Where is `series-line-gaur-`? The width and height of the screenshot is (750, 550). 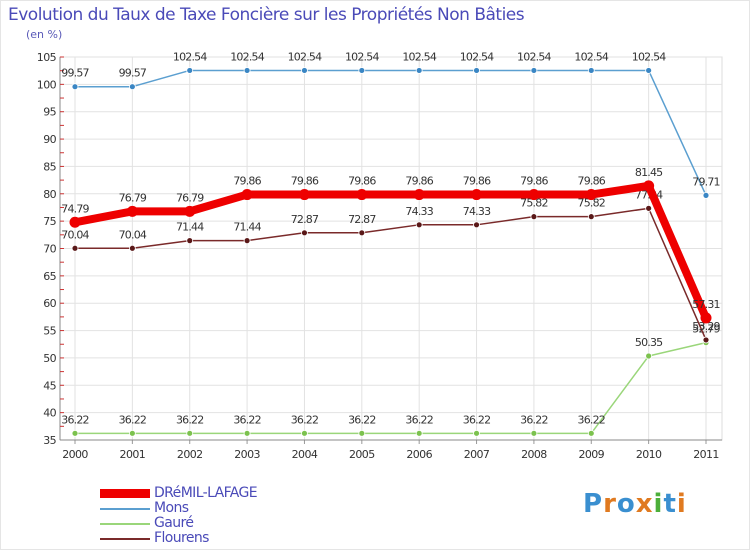 series-line-gaur- is located at coordinates (390, 388).